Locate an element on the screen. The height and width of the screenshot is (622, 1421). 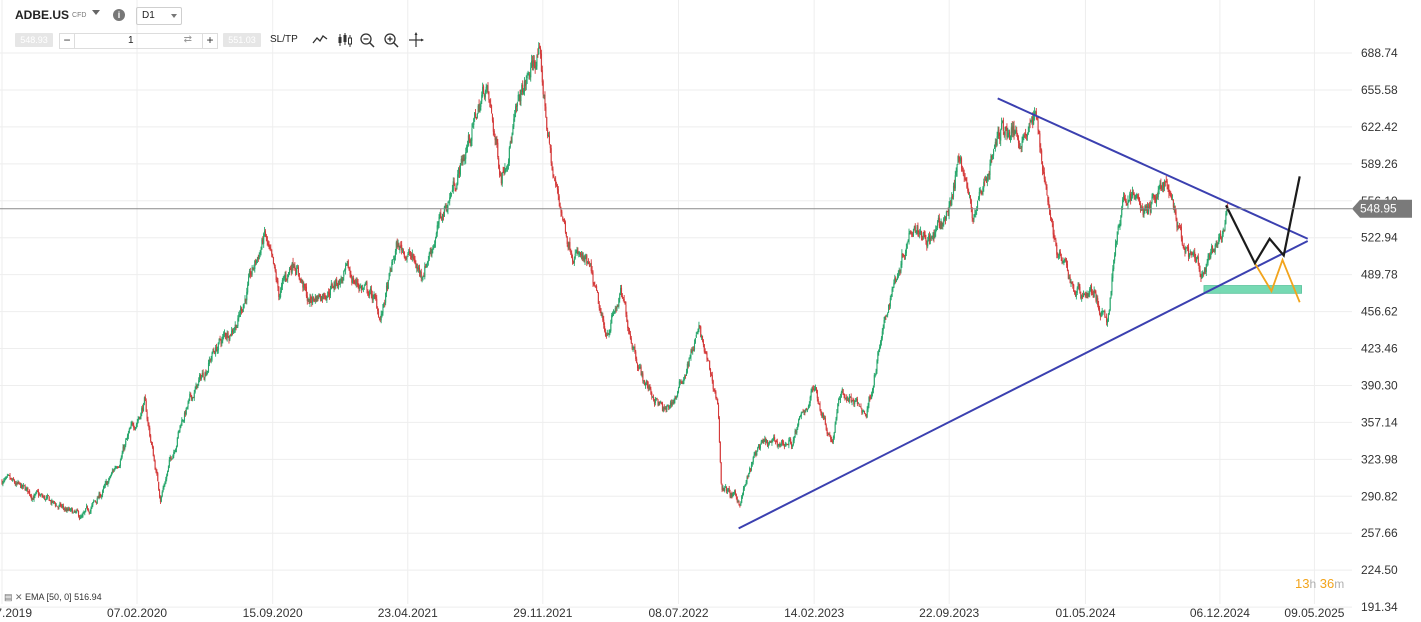
quantity-input: 1 ⇄ is located at coordinates (138, 41).